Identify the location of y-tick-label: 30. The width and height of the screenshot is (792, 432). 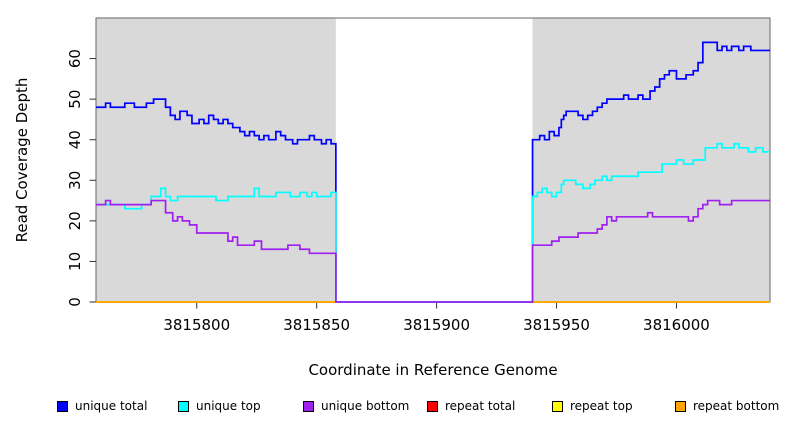
(75, 180).